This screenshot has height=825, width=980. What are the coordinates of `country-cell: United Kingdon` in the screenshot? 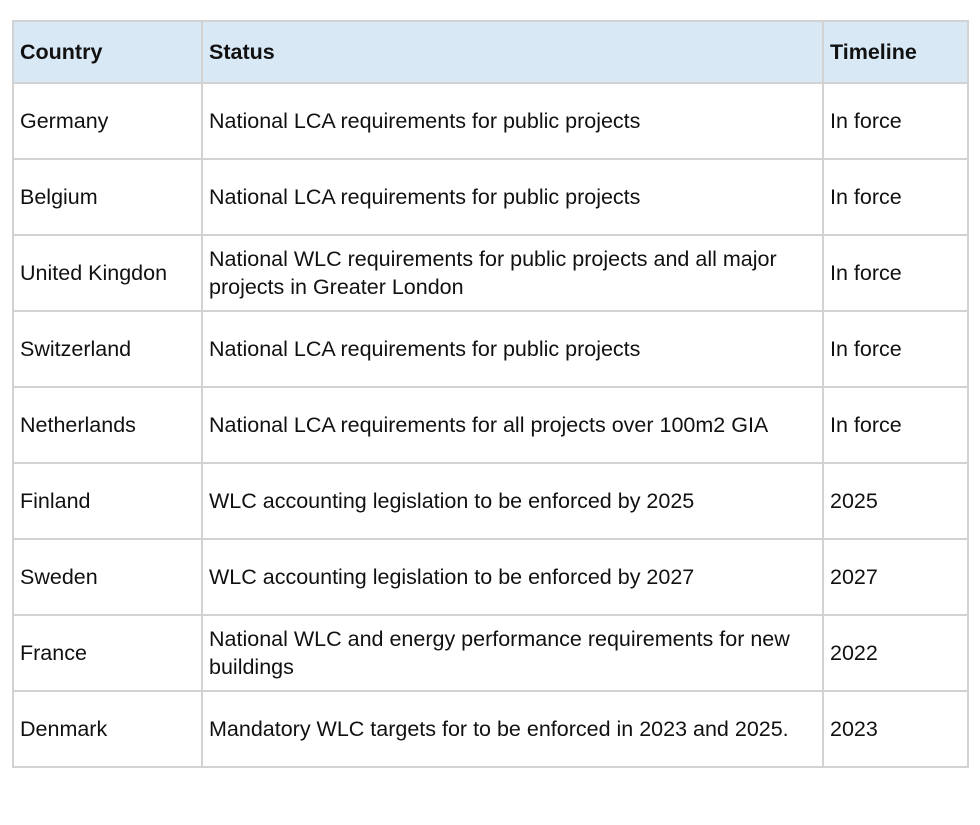 It's located at (107, 273).